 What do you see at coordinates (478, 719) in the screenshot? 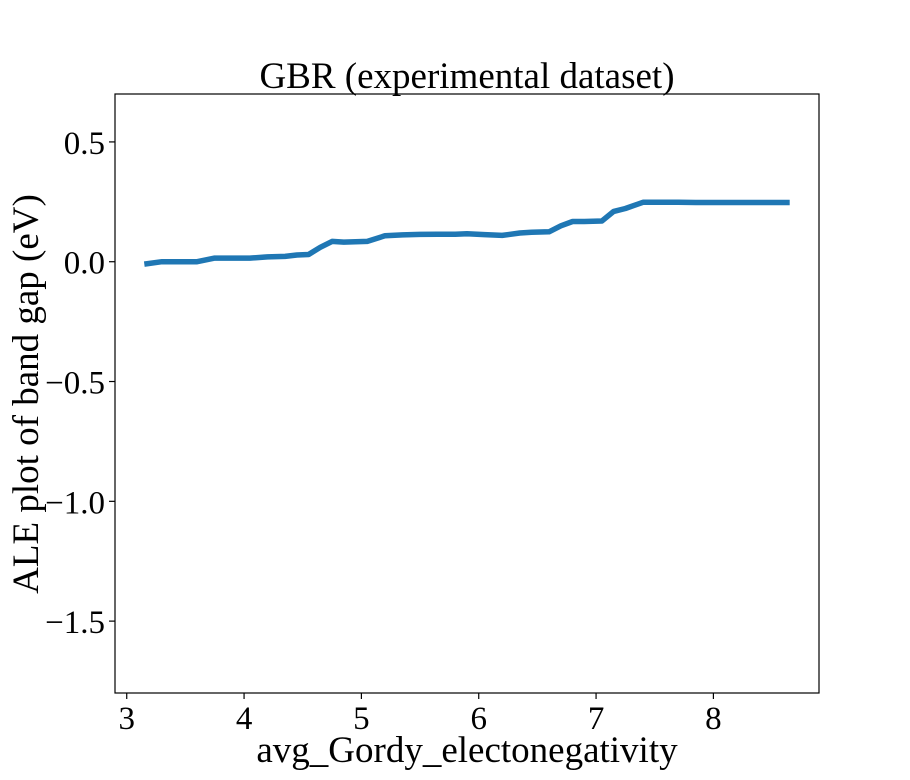
I see `x-tick-label: 6` at bounding box center [478, 719].